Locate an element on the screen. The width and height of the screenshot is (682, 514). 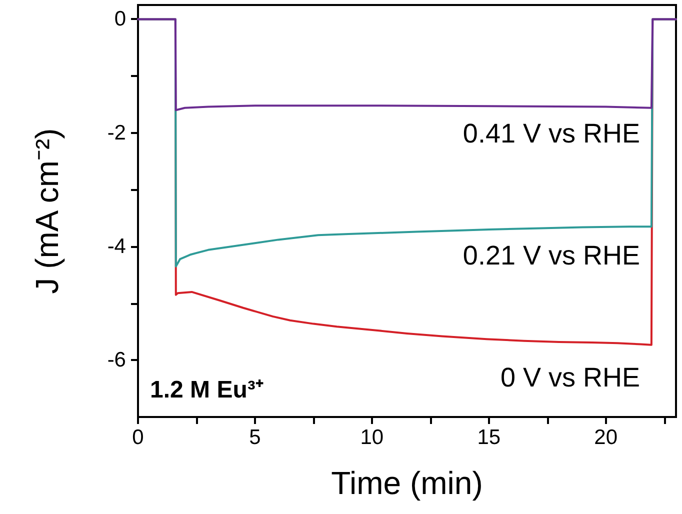
x-tick-label: 0 is located at coordinates (138, 437).